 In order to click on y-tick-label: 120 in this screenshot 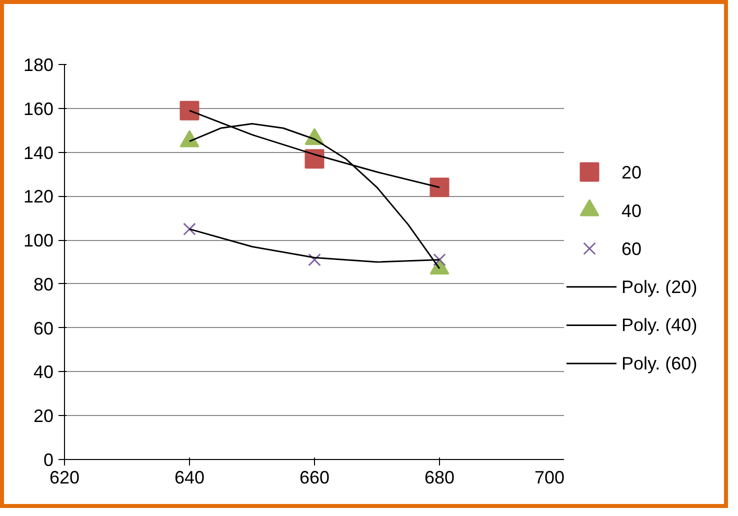, I will do `click(38, 196)`.